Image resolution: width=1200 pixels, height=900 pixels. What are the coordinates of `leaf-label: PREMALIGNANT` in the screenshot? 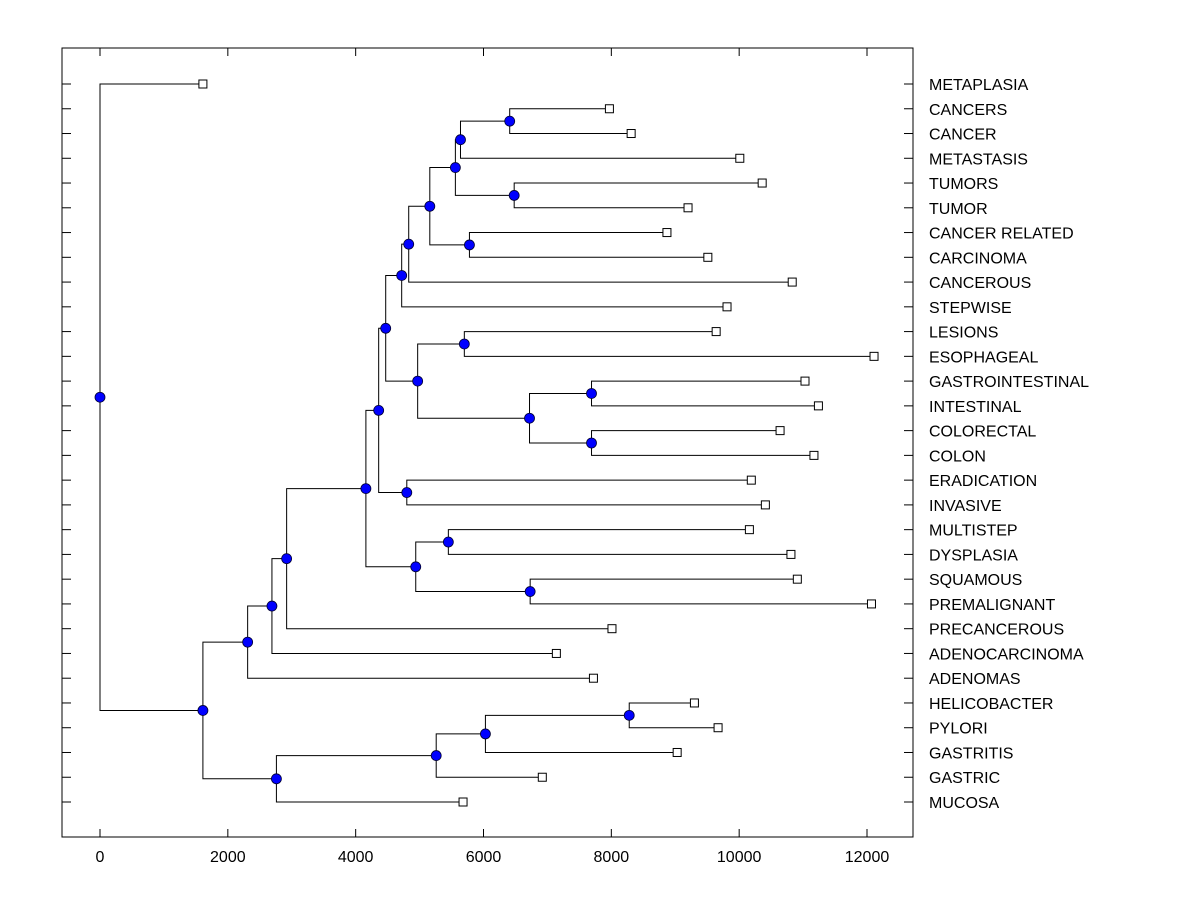 It's located at (992, 605).